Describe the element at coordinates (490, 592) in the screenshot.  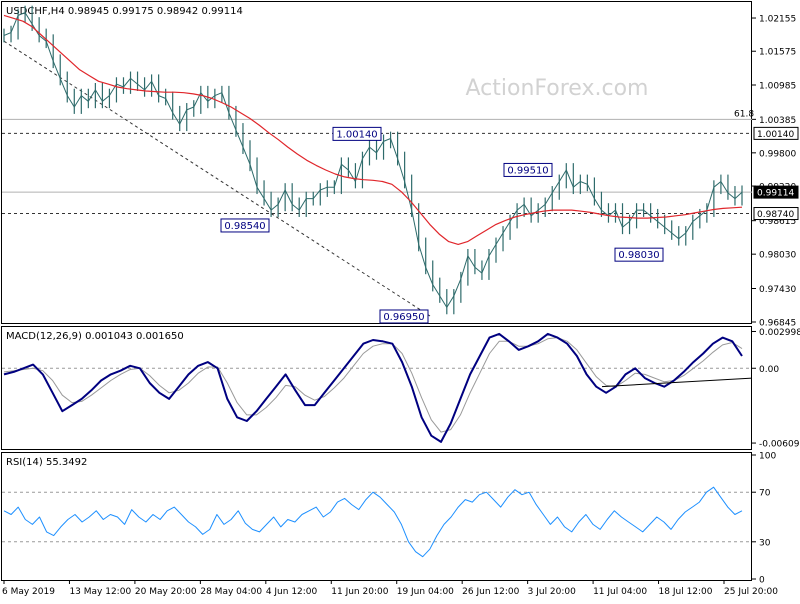
I see `x-tick-label: 26 Jun 12:00` at that location.